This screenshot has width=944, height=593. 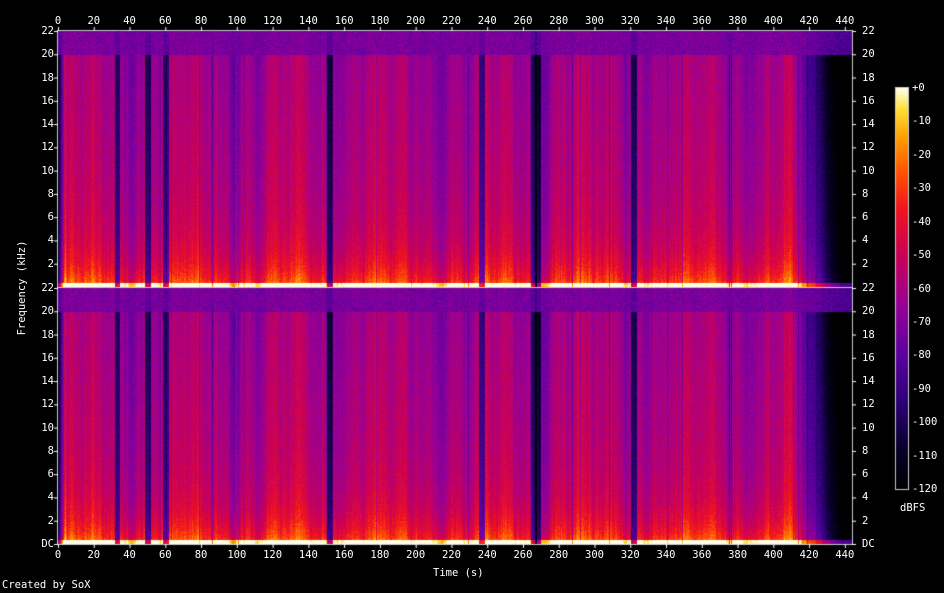 I want to click on x-tick-label-top: 200, so click(x=416, y=21).